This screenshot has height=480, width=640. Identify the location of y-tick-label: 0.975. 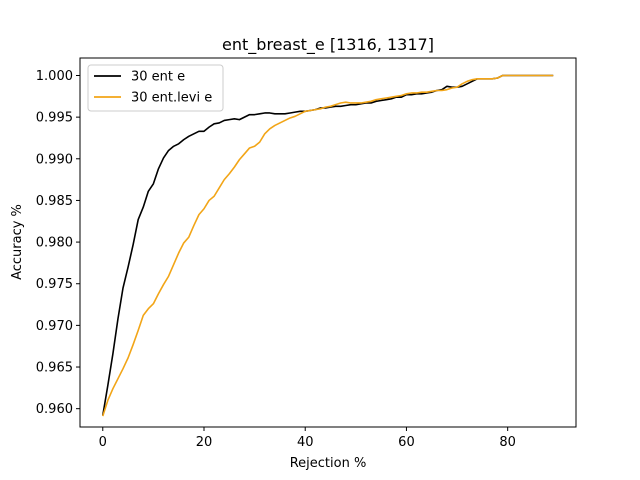
(54, 284).